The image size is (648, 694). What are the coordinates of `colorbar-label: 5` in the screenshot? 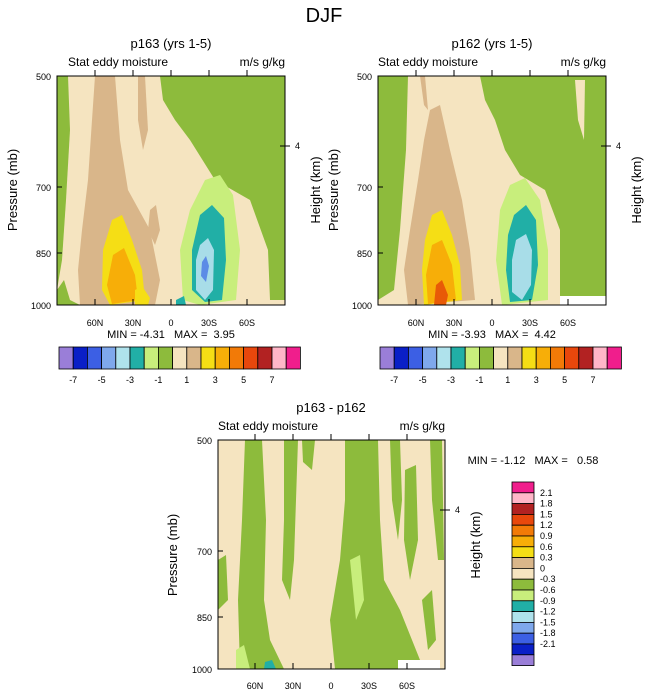 It's located at (243, 380).